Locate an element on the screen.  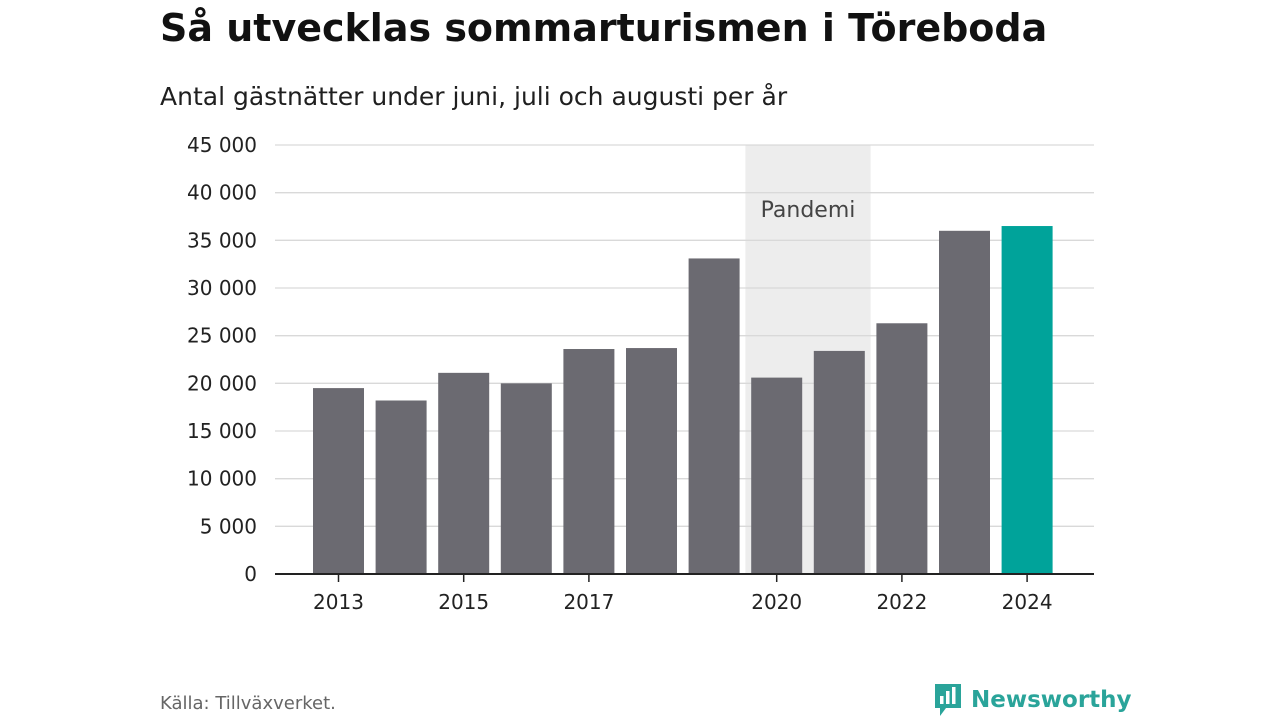
y-tick-label: 40 000 is located at coordinates (222, 193).